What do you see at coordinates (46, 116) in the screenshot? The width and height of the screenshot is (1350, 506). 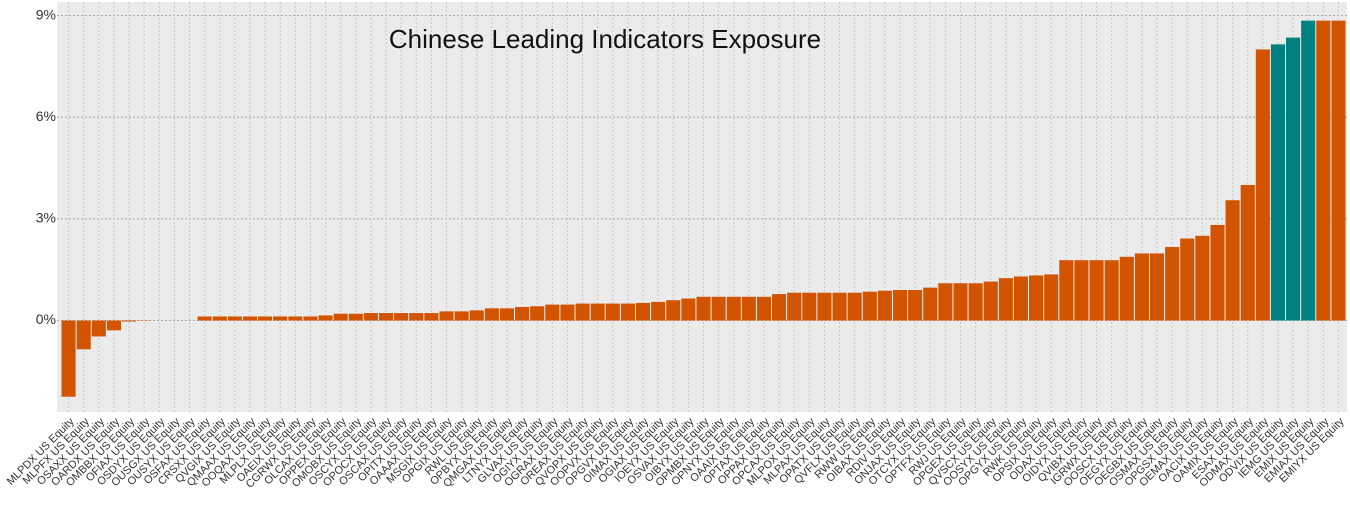 I see `y-tick-label: 6%` at bounding box center [46, 116].